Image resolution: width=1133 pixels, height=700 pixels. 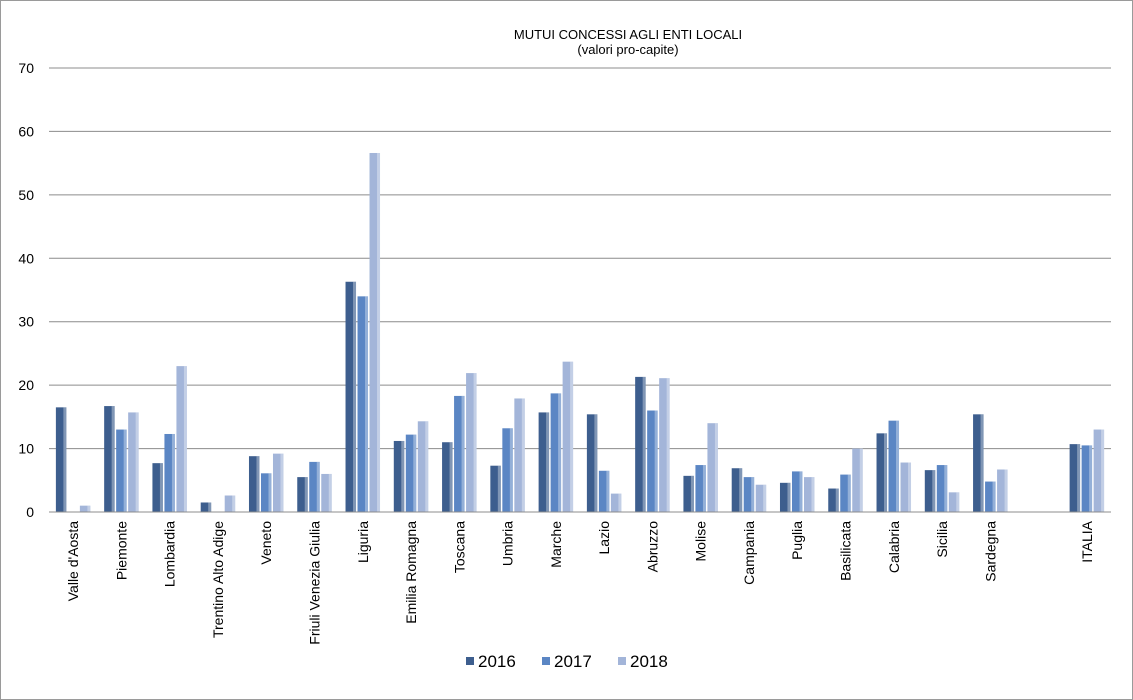 I want to click on y-tick-label: 0, so click(x=30, y=512).